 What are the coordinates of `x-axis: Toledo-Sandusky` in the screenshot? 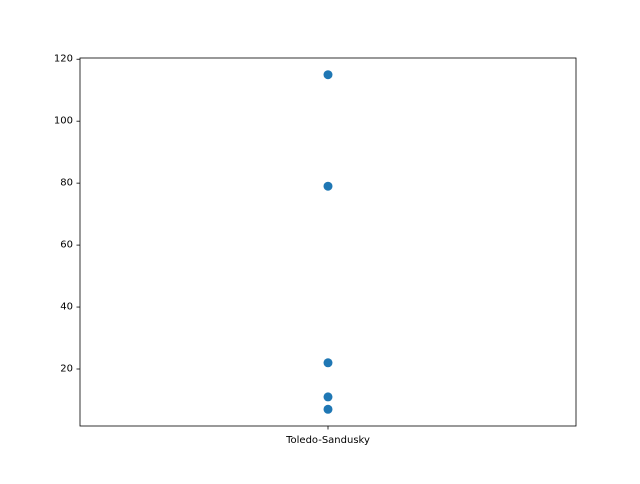 It's located at (327, 436).